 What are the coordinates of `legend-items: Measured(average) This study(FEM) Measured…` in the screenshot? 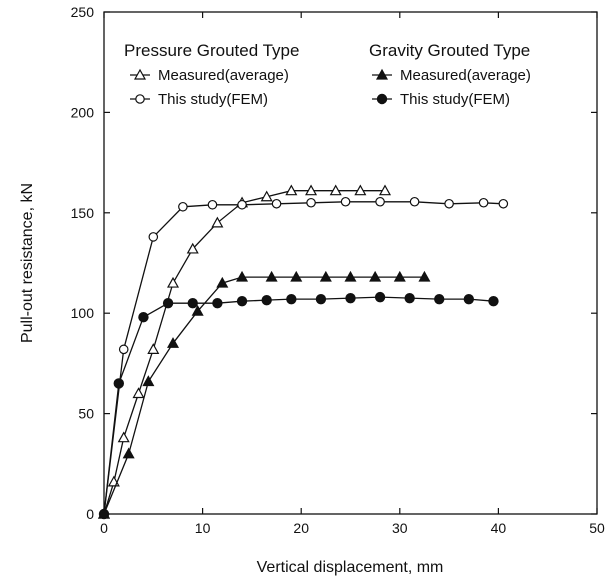 It's located at (330, 87).